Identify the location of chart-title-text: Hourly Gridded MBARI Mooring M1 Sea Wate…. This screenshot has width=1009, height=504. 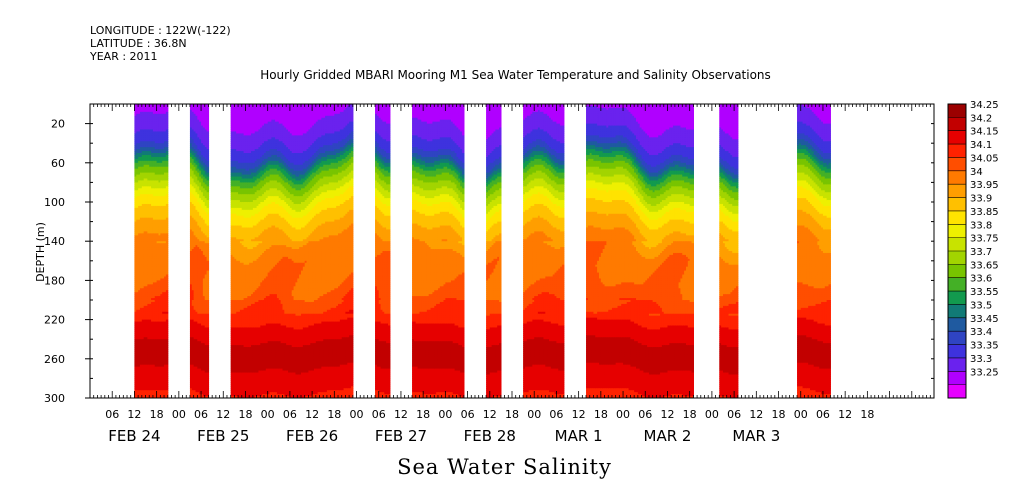
(515, 75).